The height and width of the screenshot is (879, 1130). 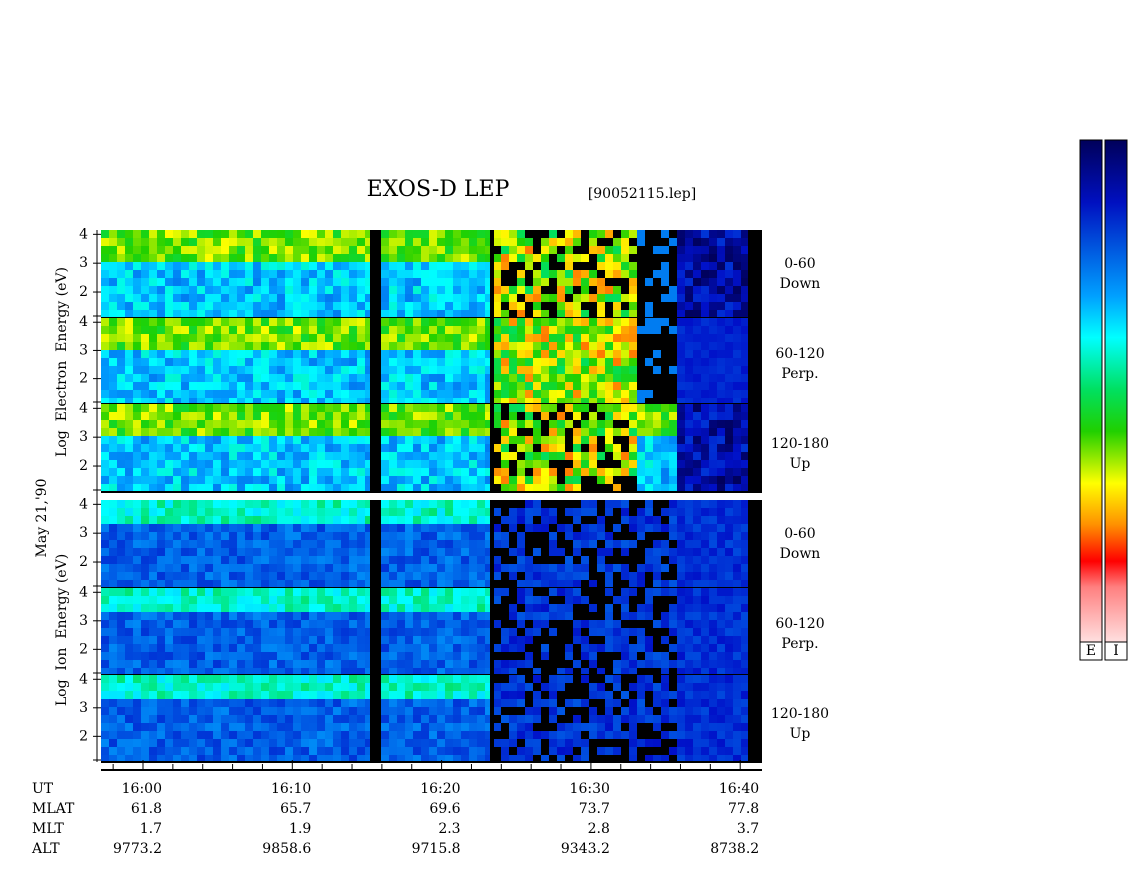 I want to click on panel-direction: Perp., so click(x=799, y=374).